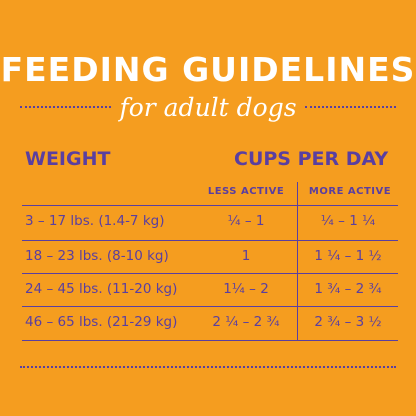  What do you see at coordinates (208, 256) in the screenshot?
I see `table-row: 18 – 23 lbs. (8-10 kg) 1 1 ¼ – 1 ½` at bounding box center [208, 256].